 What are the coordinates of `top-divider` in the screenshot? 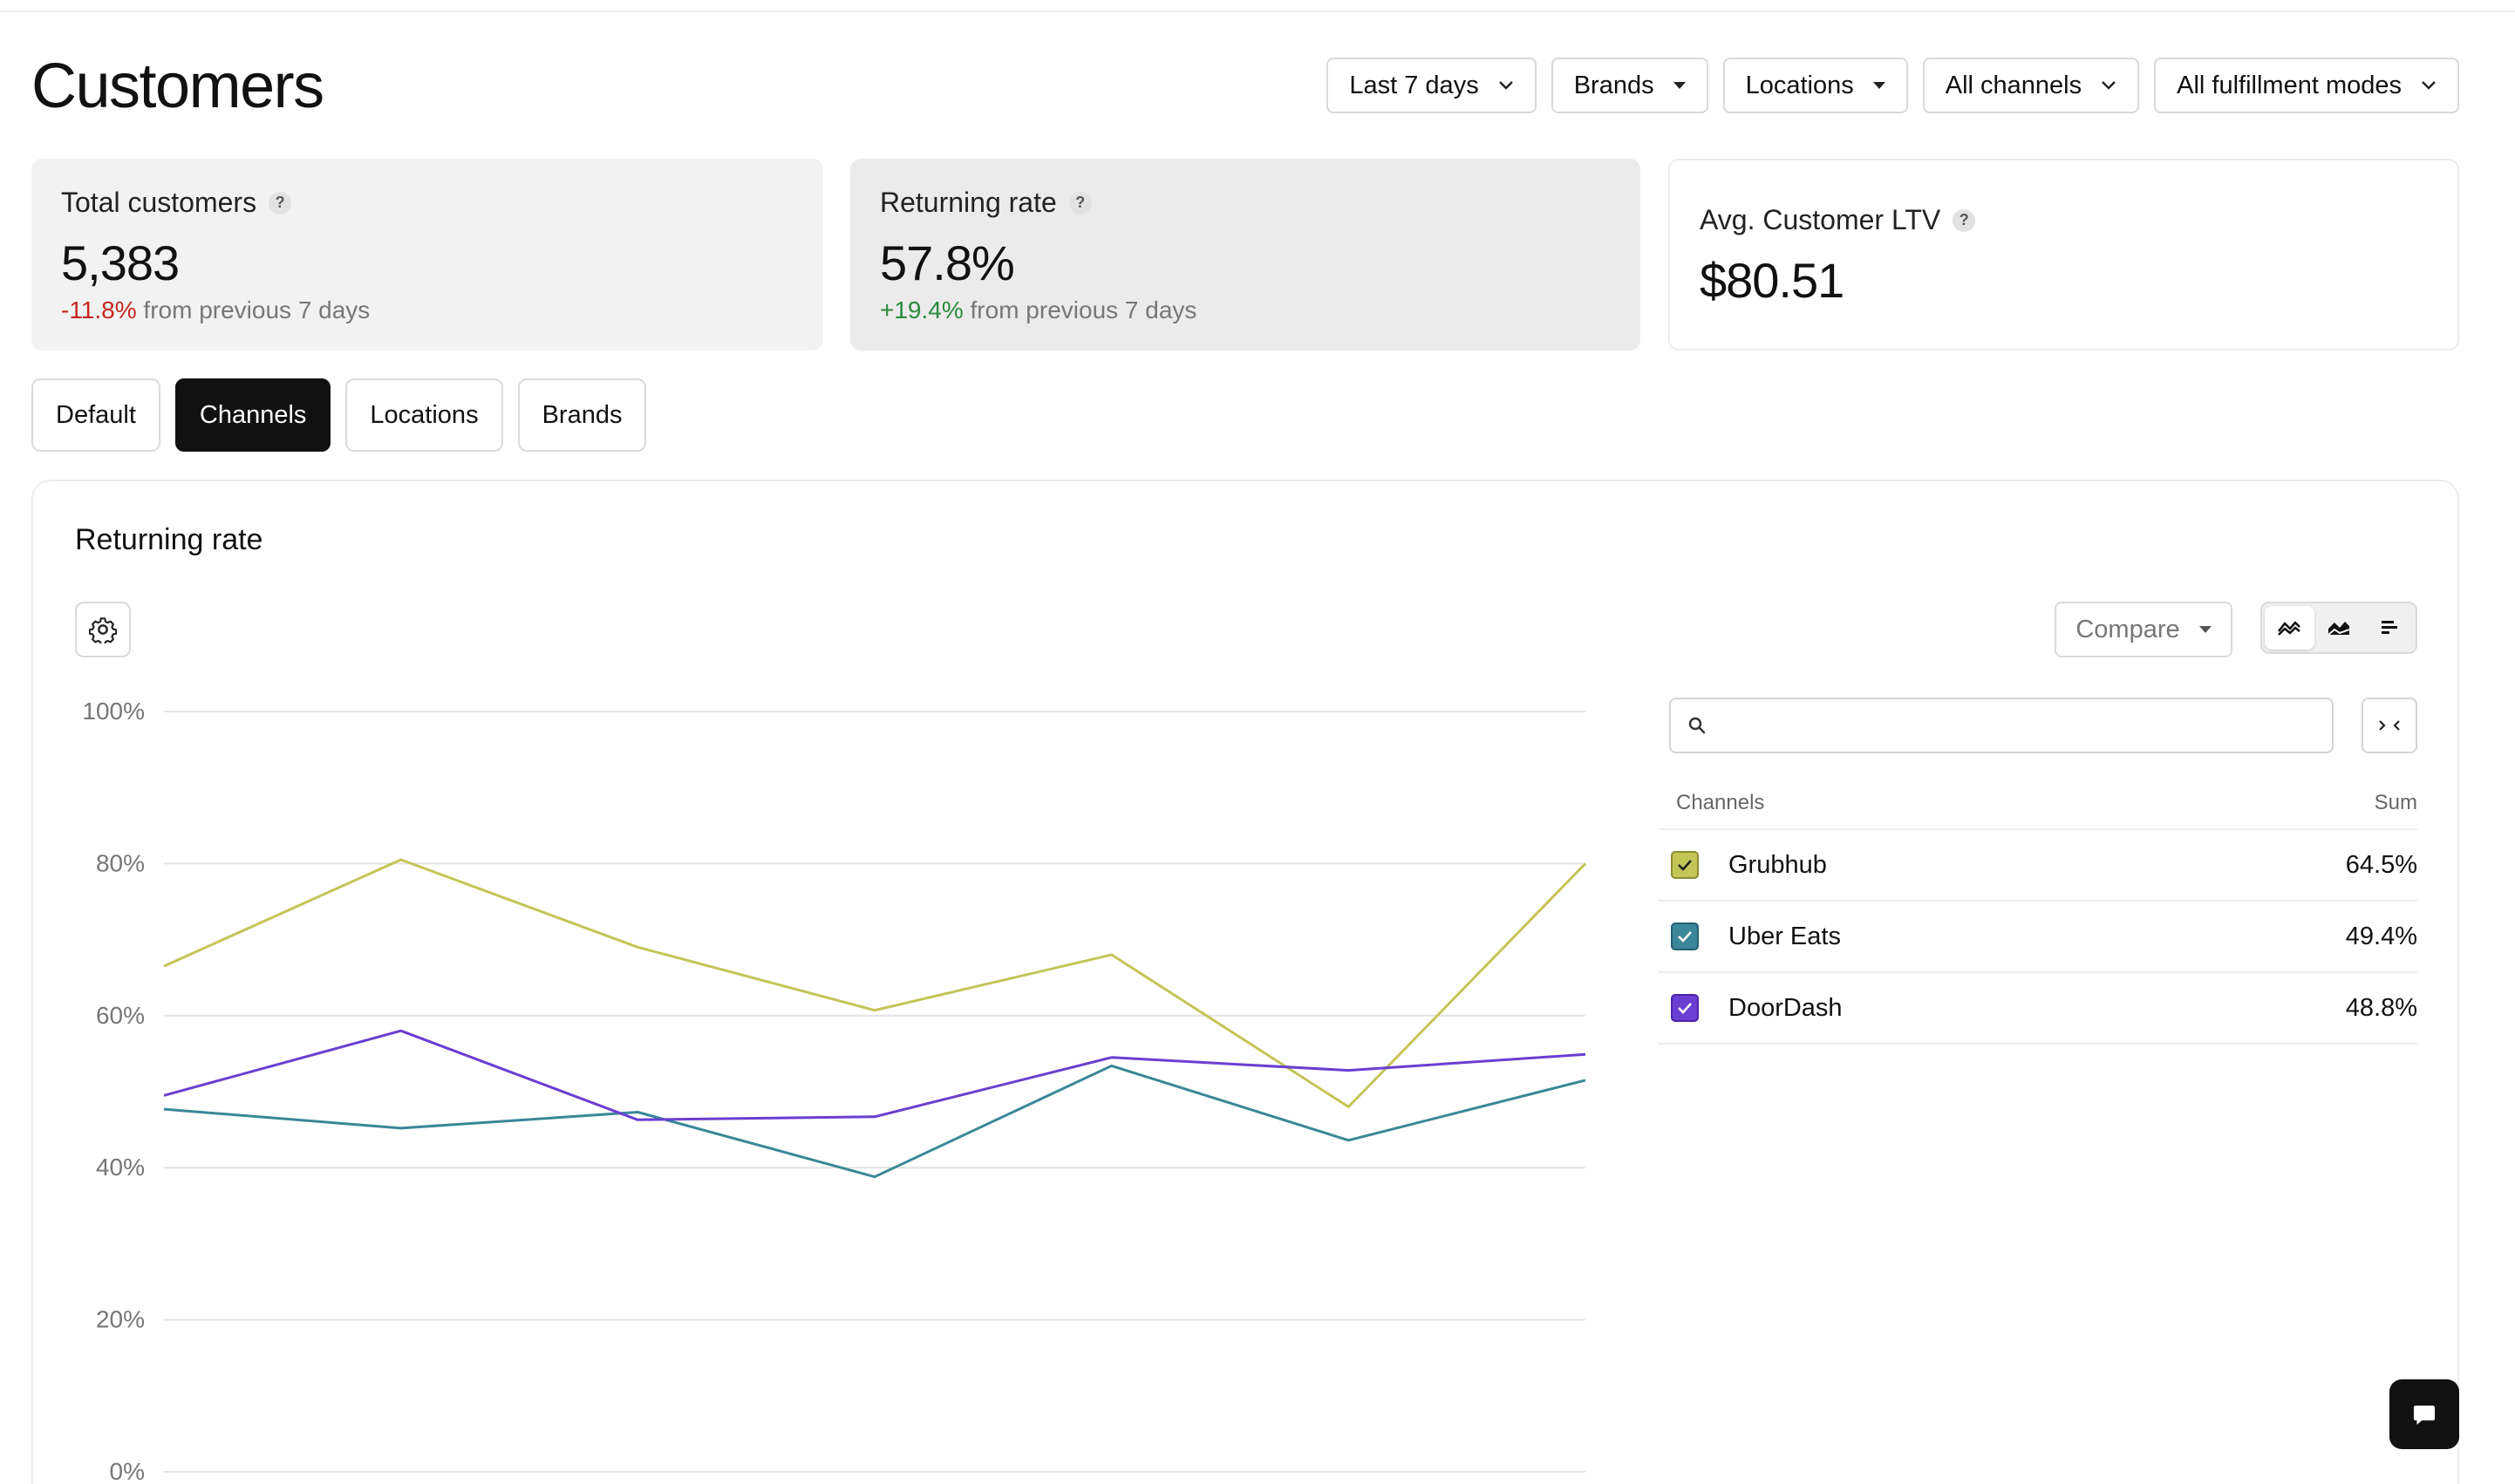 It's located at (1257, 11).